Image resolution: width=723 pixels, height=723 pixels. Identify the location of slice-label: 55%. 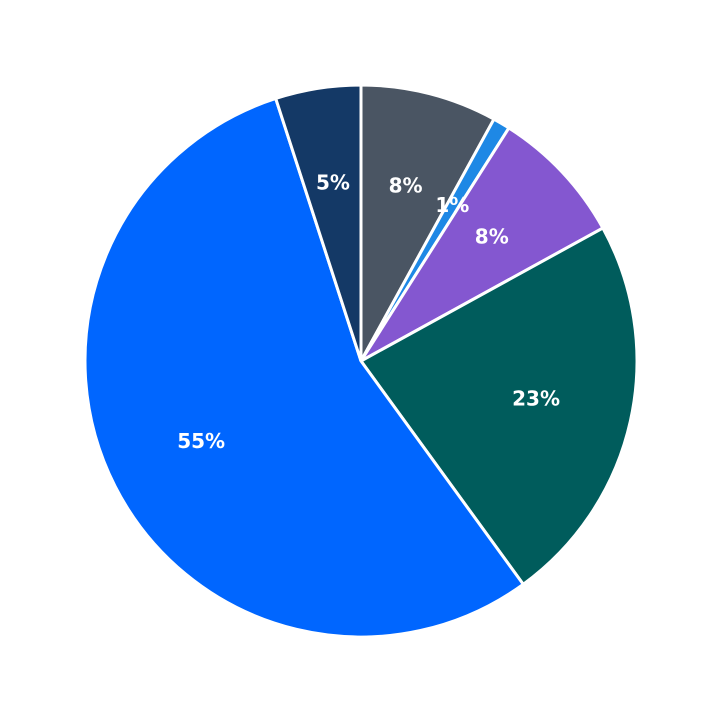
(201, 441).